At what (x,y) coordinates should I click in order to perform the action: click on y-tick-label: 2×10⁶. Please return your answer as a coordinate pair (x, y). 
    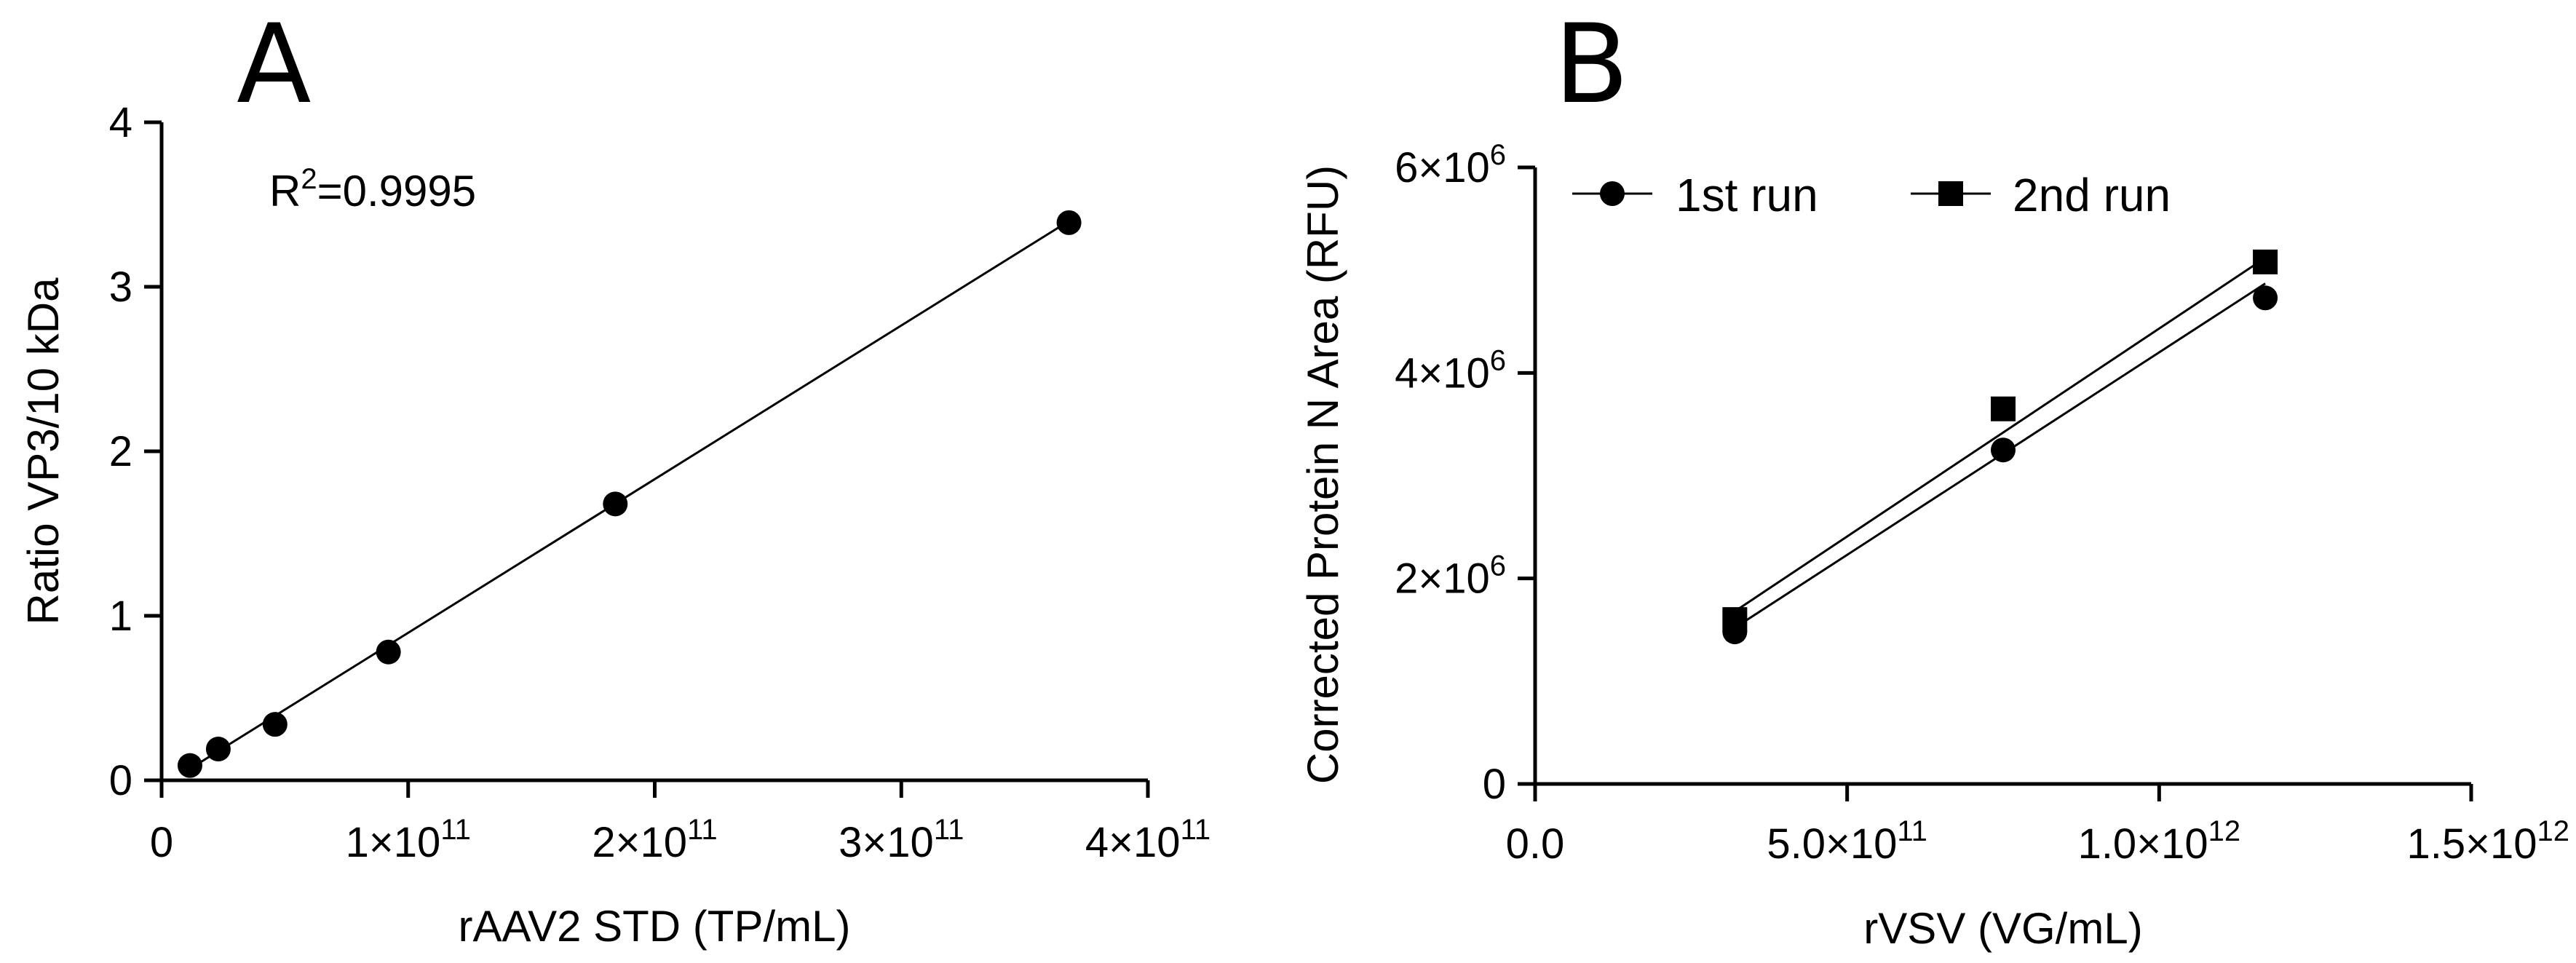
    Looking at the image, I should click on (1450, 577).